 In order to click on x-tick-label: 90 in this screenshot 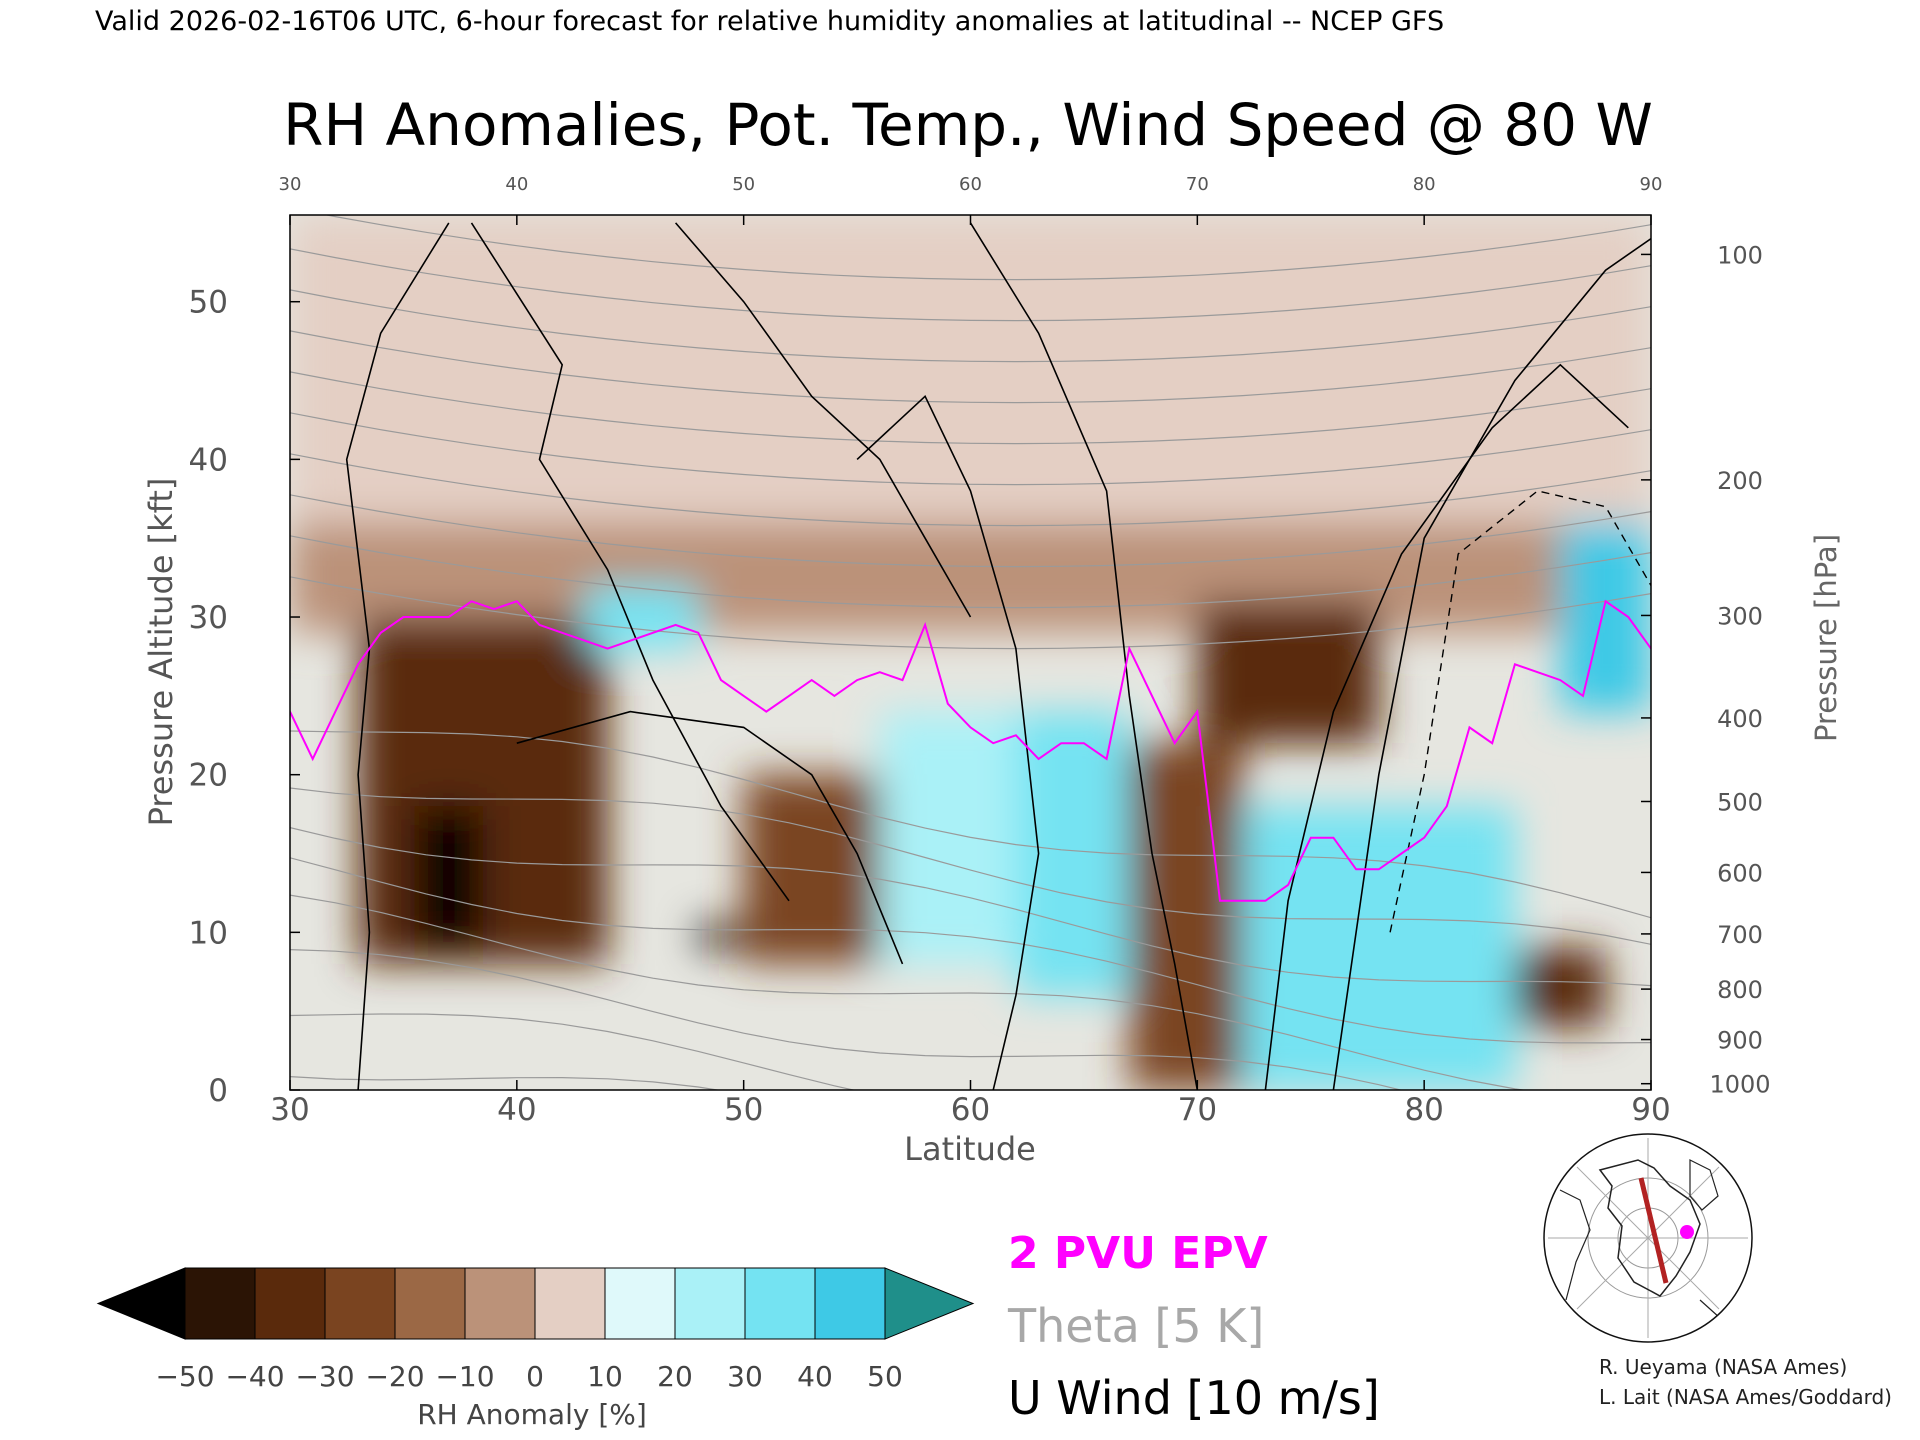, I will do `click(1650, 1110)`.